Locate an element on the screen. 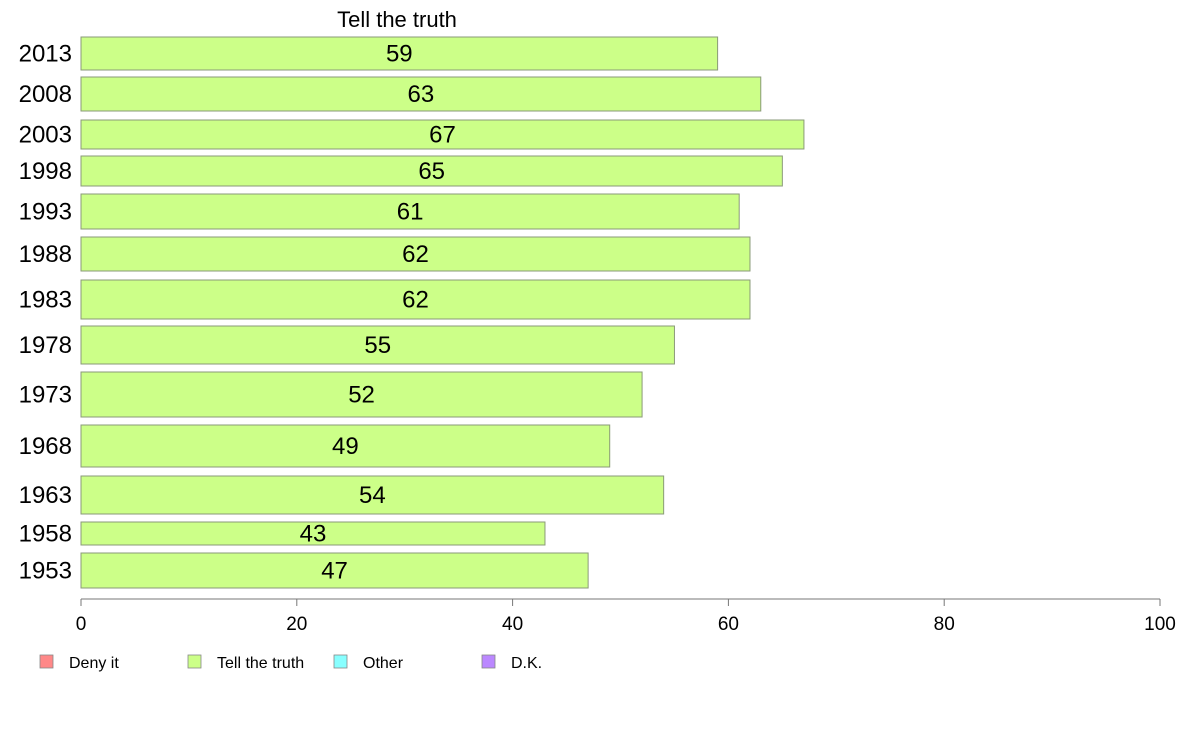 This screenshot has width=1188, height=736. x-tick-label: 100 is located at coordinates (1160, 624).